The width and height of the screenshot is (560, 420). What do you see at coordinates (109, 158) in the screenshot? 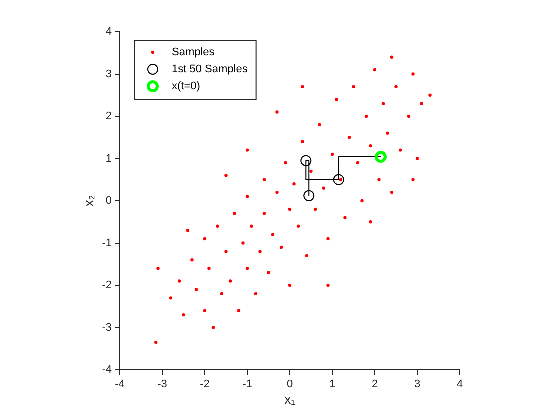
I see `y-tick-label: 1` at bounding box center [109, 158].